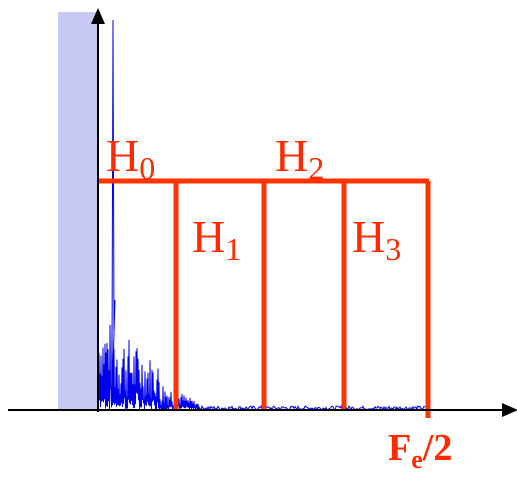 This screenshot has height=478, width=517. Describe the element at coordinates (130, 158) in the screenshot. I see `label-h0: H0` at that location.